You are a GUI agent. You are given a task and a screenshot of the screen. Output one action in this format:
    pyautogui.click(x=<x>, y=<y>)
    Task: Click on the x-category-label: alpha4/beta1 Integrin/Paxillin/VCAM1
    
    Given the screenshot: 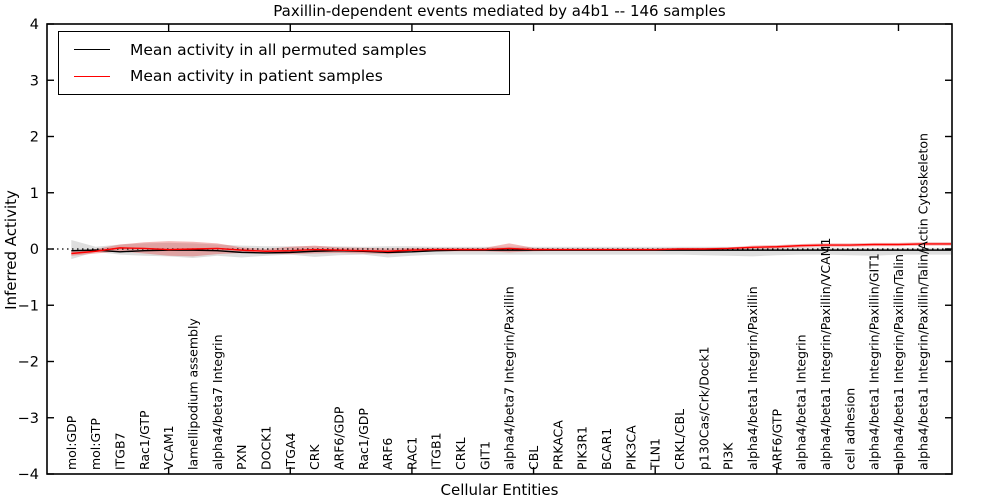 What is the action you would take?
    pyautogui.click(x=825, y=354)
    